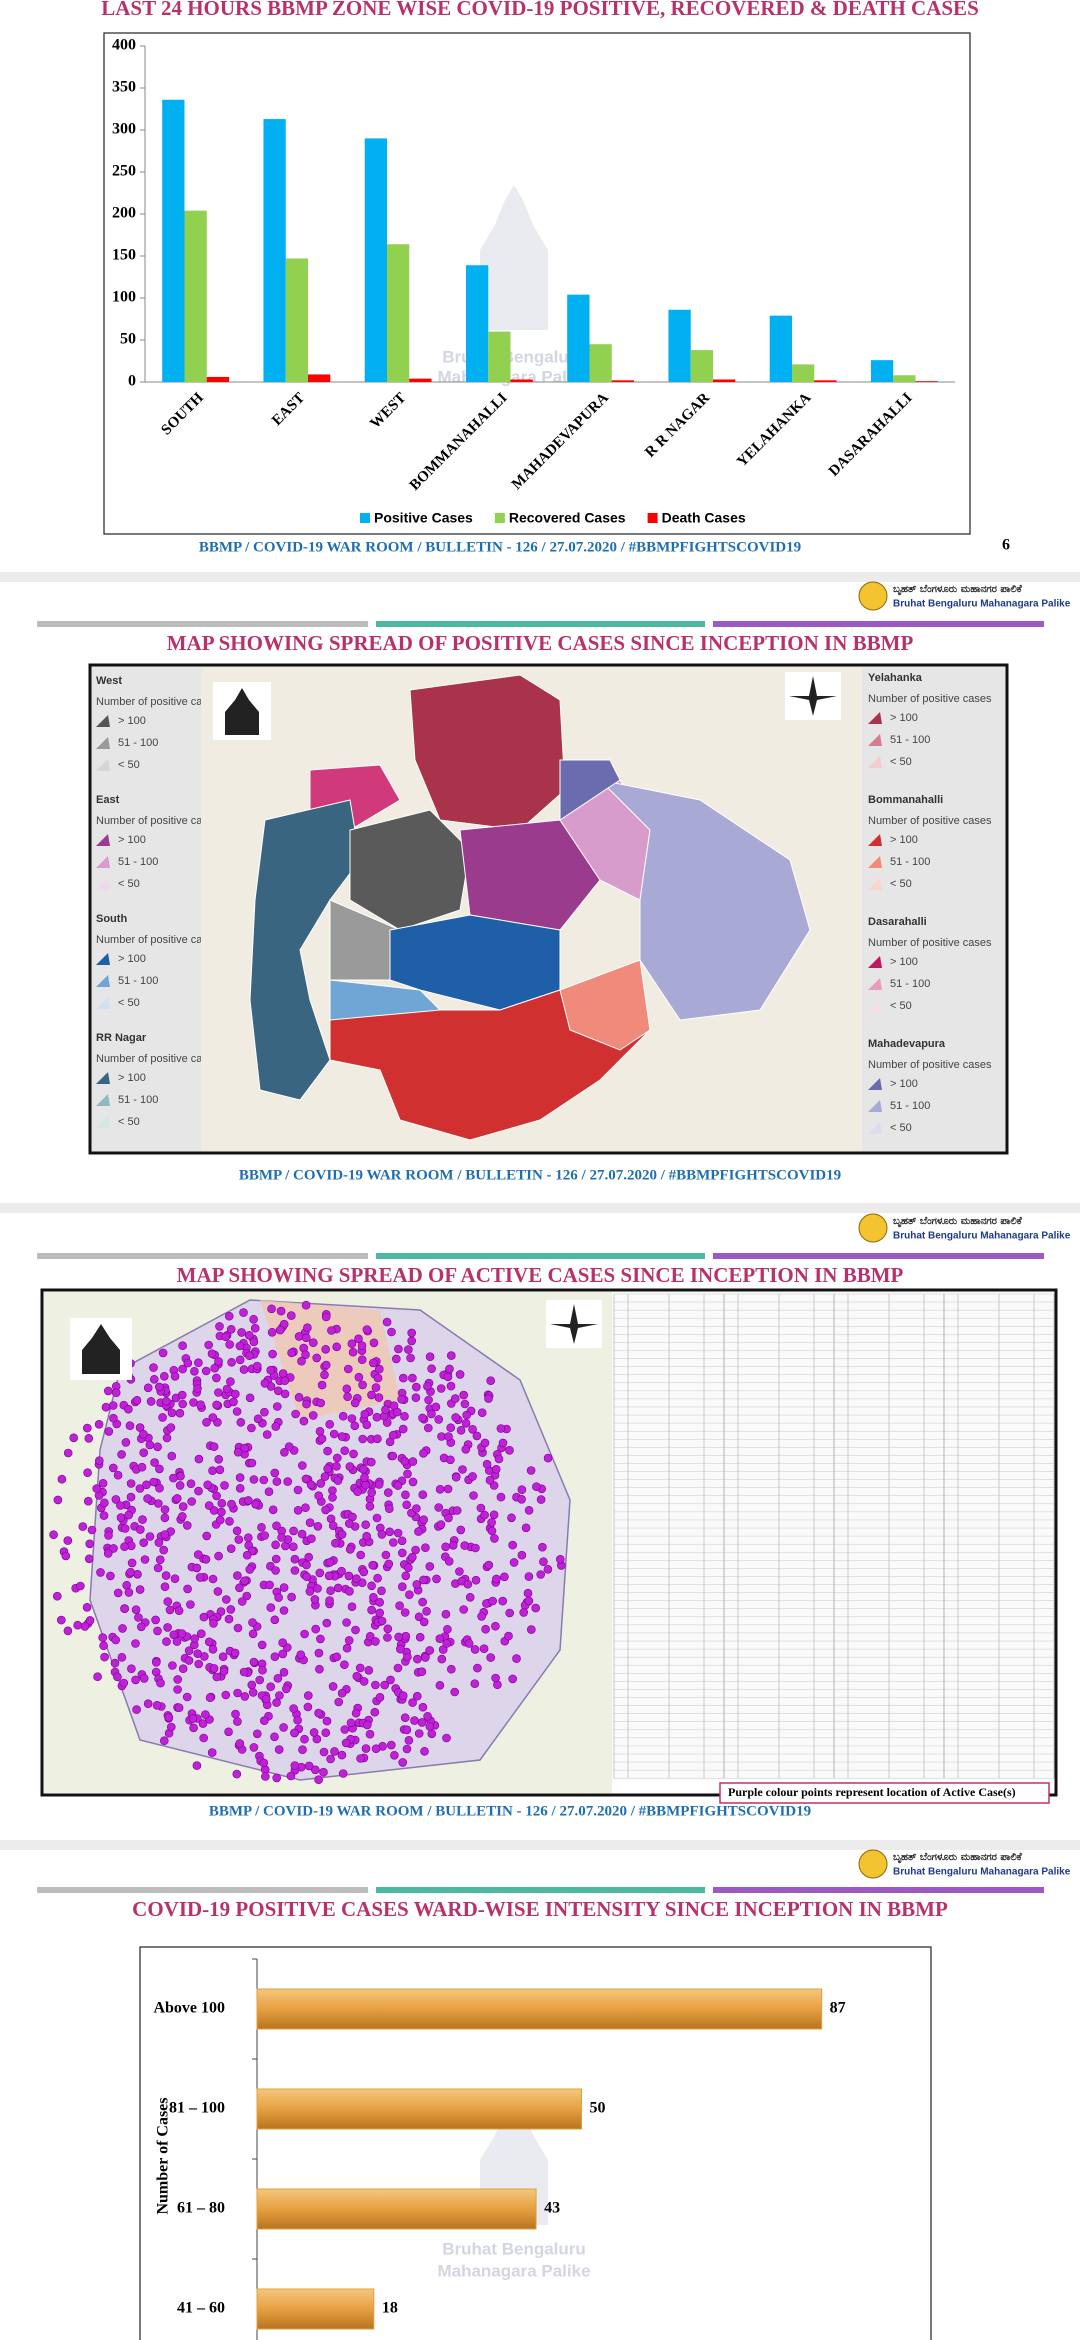 The image size is (1080, 2340). What do you see at coordinates (905, 800) in the screenshot?
I see `legend-zone: Bommanahalli` at bounding box center [905, 800].